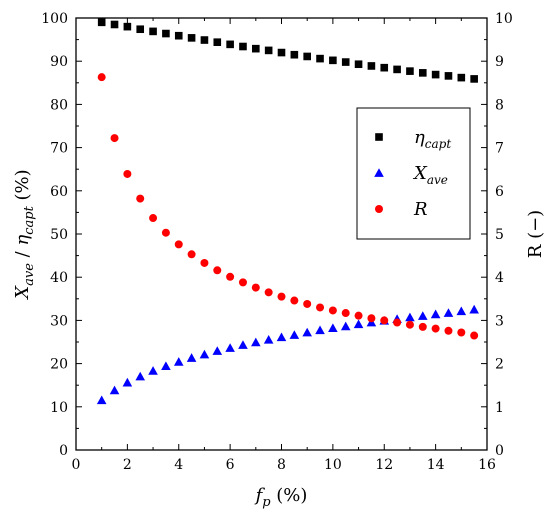  What do you see at coordinates (54, 19) in the screenshot?
I see `y-left-tick-label: 100` at bounding box center [54, 19].